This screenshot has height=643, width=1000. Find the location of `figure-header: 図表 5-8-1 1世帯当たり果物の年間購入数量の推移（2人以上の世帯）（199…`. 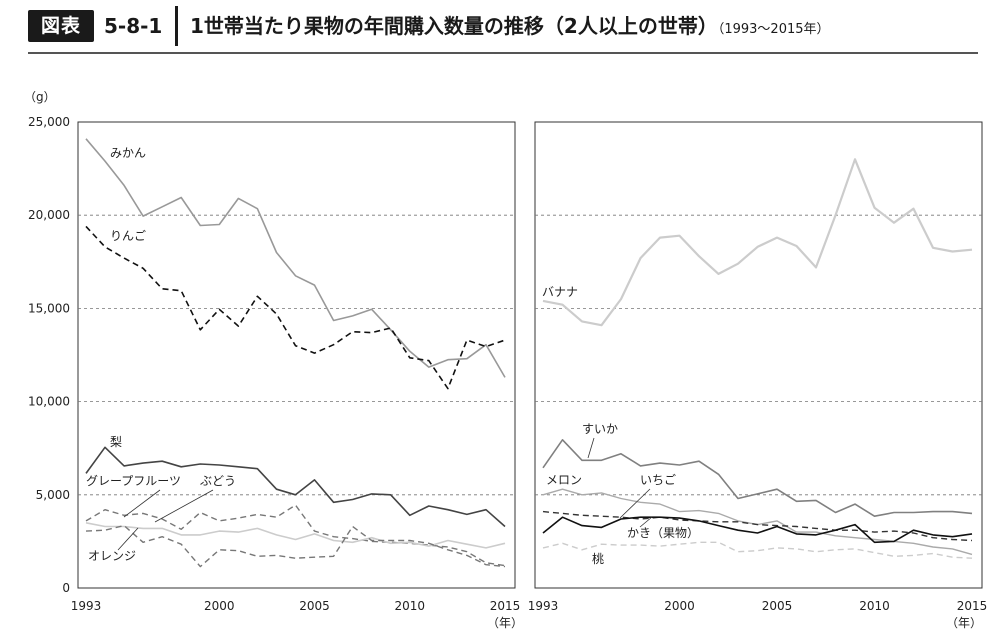

figure-header: 図表 5-8-1 1世帯当たり果物の年間購入数量の推移（2人以上の世帯）（199… is located at coordinates (500, 27).